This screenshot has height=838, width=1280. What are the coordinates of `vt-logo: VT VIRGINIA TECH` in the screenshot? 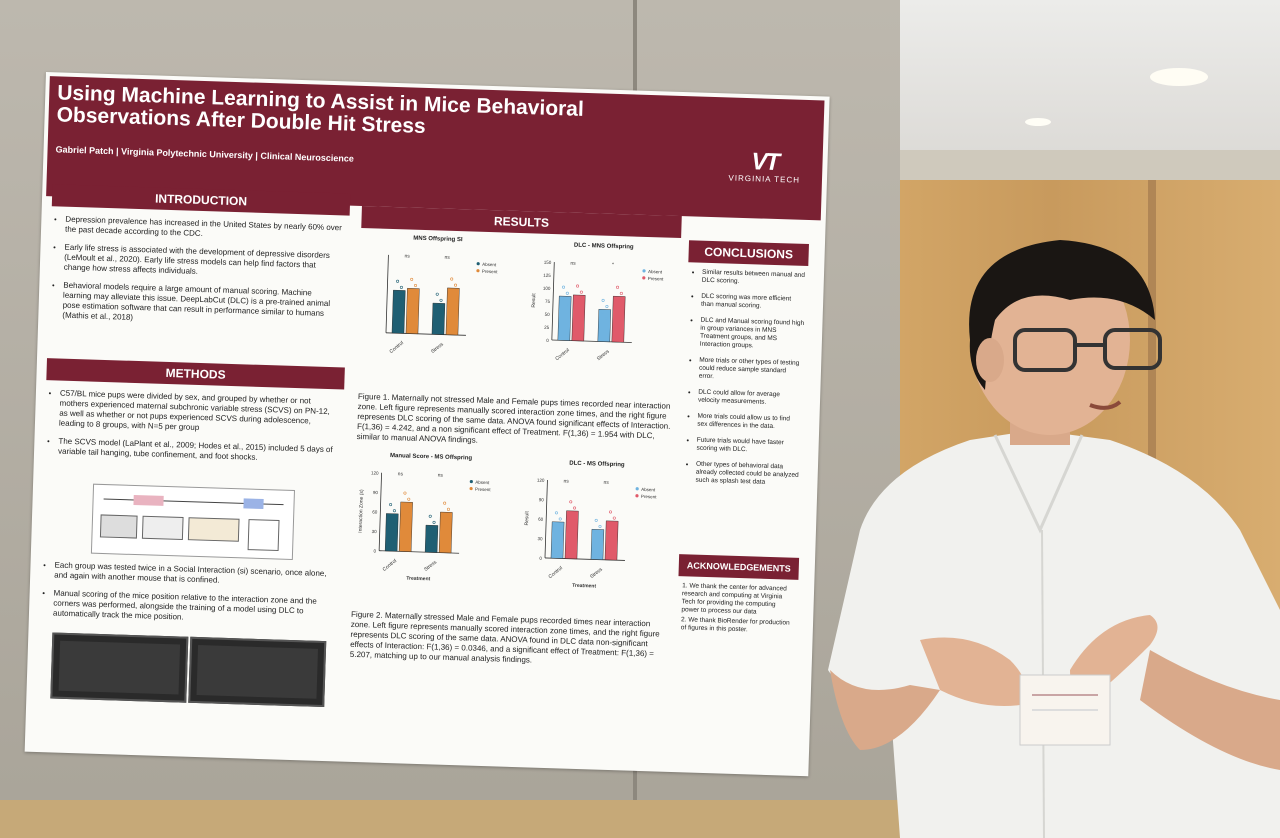 It's located at (764, 166).